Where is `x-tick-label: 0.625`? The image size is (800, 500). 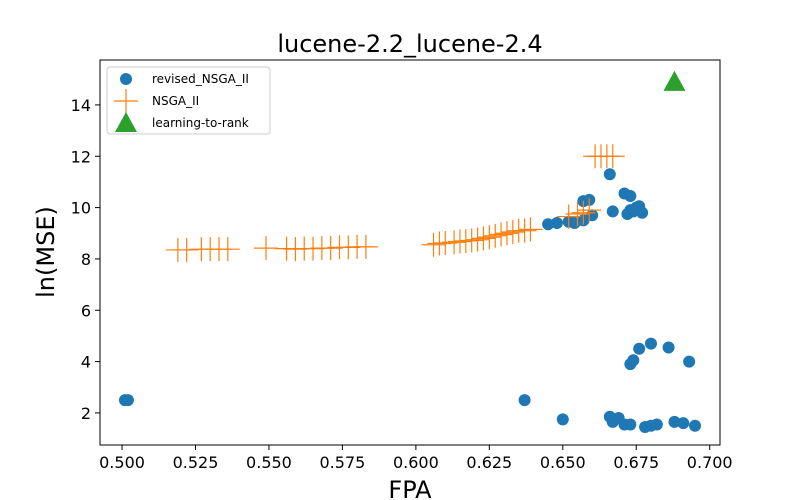 x-tick-label: 0.625 is located at coordinates (489, 462).